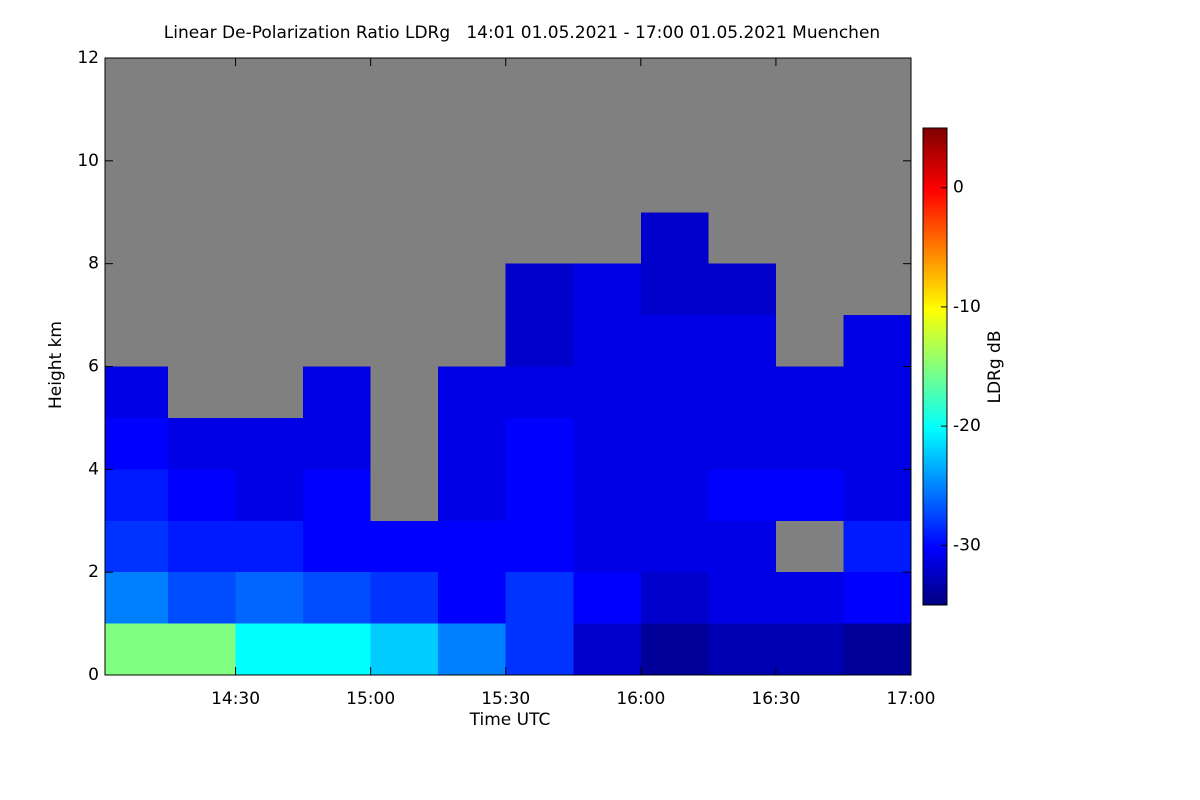  I want to click on x-tick-label: 16:30, so click(775, 699).